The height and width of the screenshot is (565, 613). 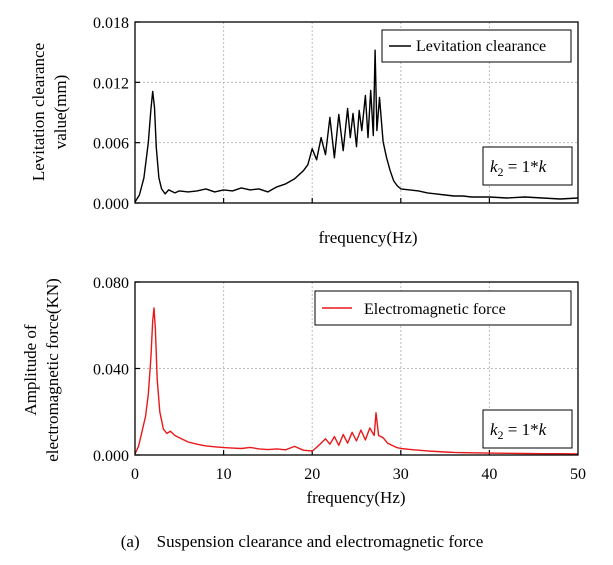 I want to click on top-annotation-box, so click(x=527, y=166).